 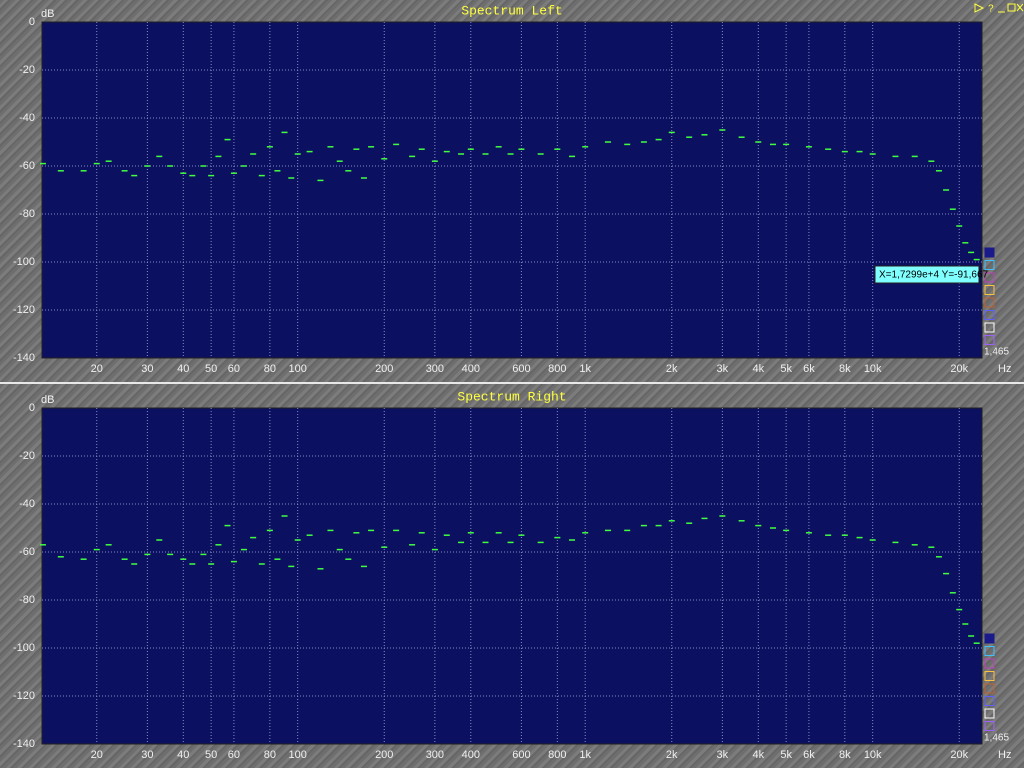 What do you see at coordinates (991, 9) in the screenshot?
I see `help-button: ?` at bounding box center [991, 9].